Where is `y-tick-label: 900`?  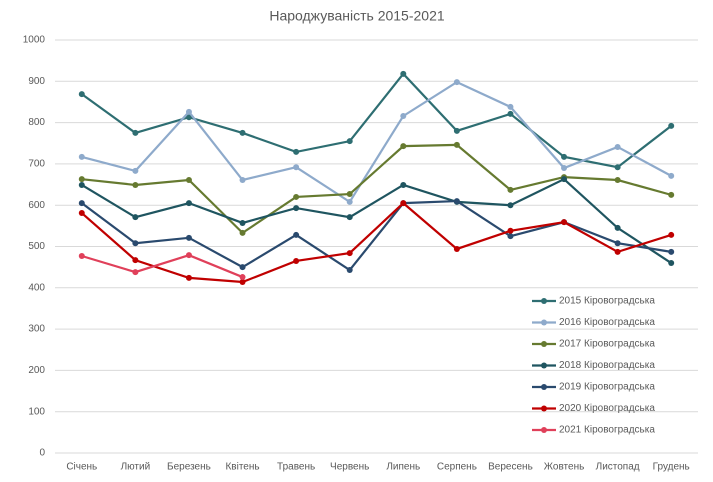 y-tick-label: 900 is located at coordinates (36, 81).